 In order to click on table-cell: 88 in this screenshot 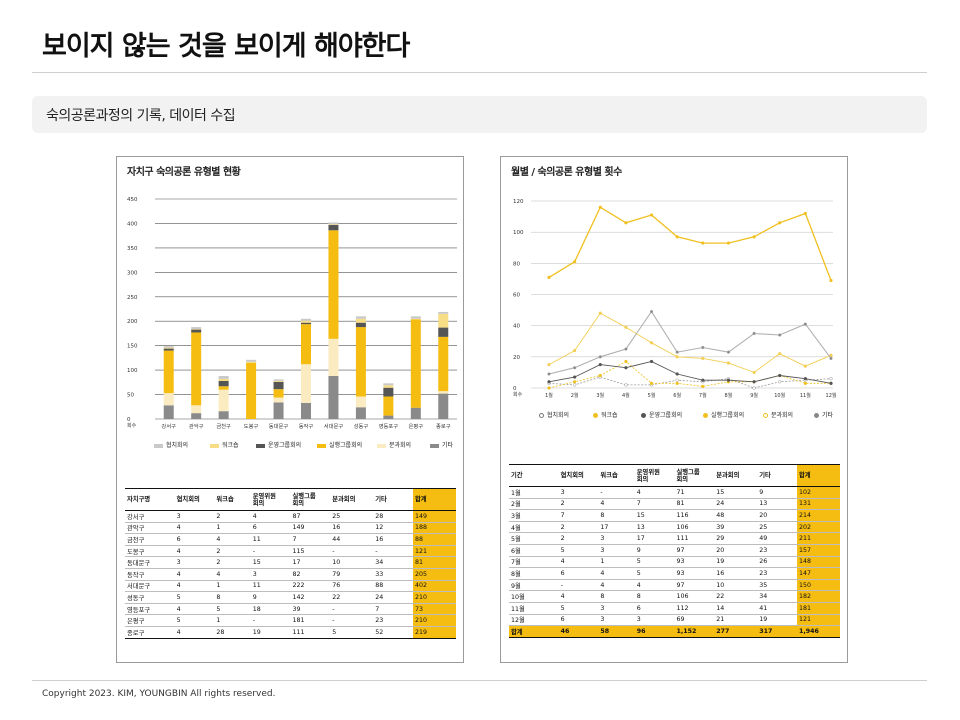, I will do `click(393, 586)`.